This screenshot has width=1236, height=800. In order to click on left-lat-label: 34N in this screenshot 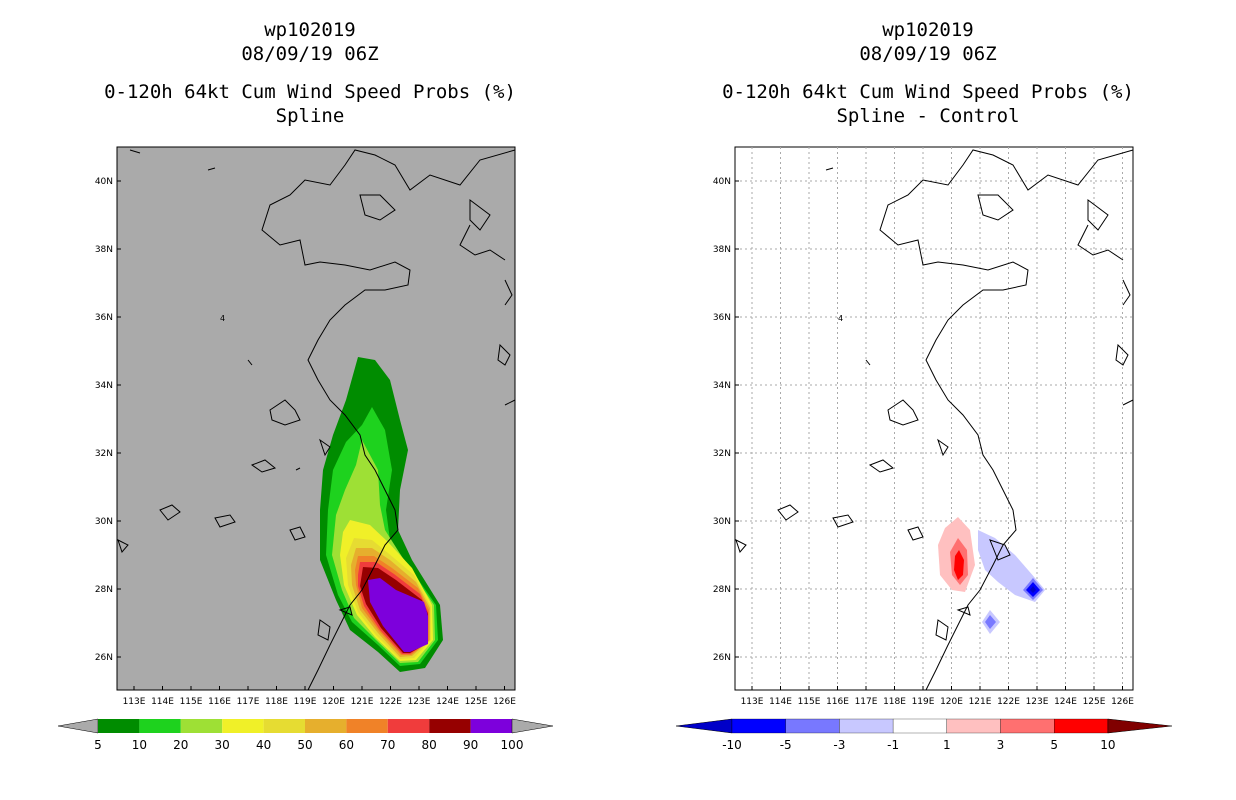, I will do `click(104, 386)`.